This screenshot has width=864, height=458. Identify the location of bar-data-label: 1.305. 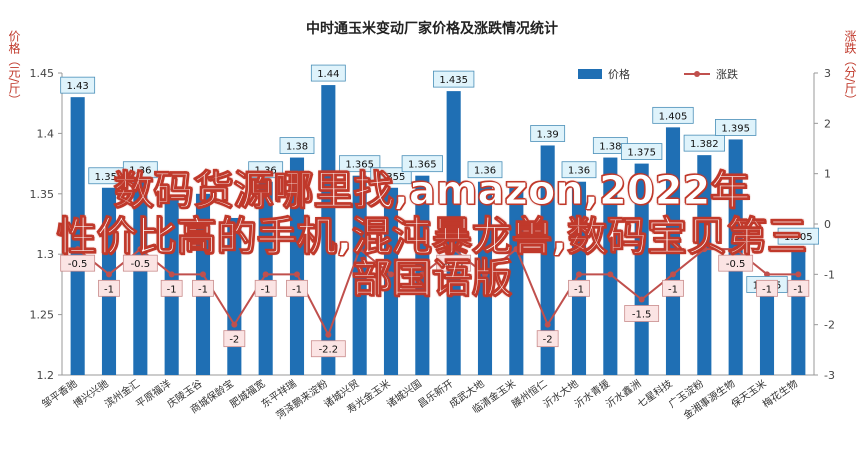
(798, 237).